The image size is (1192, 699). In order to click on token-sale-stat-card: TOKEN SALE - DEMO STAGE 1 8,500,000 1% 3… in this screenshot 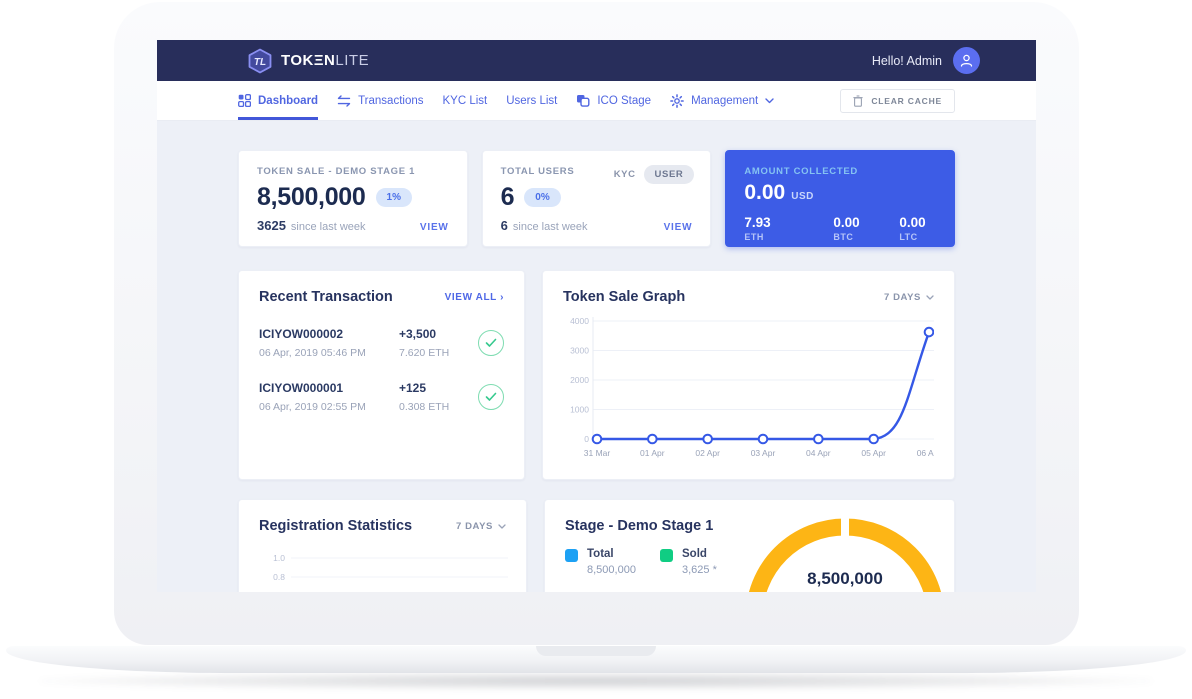, I will do `click(353, 198)`.